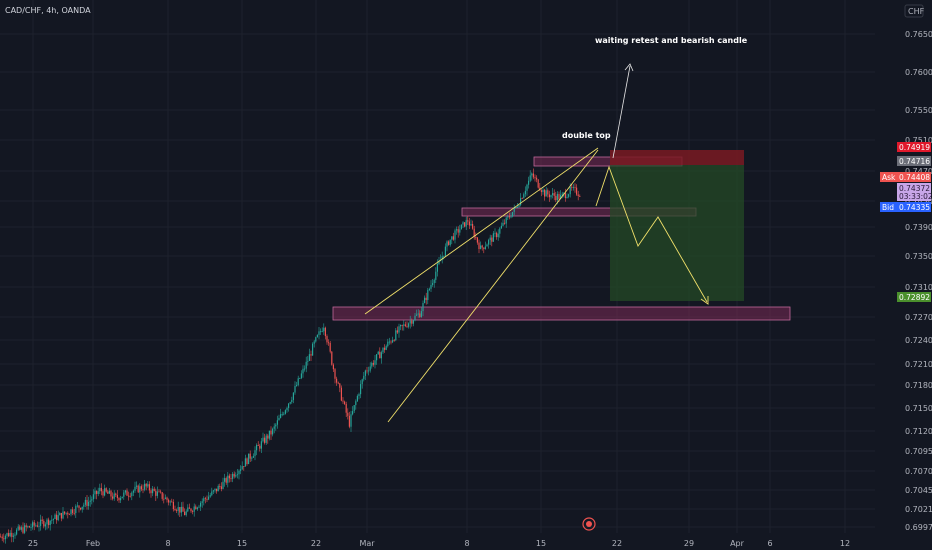 Image resolution: width=932 pixels, height=550 pixels. What do you see at coordinates (769, 543) in the screenshot?
I see `x-tick-label: 6` at bounding box center [769, 543].